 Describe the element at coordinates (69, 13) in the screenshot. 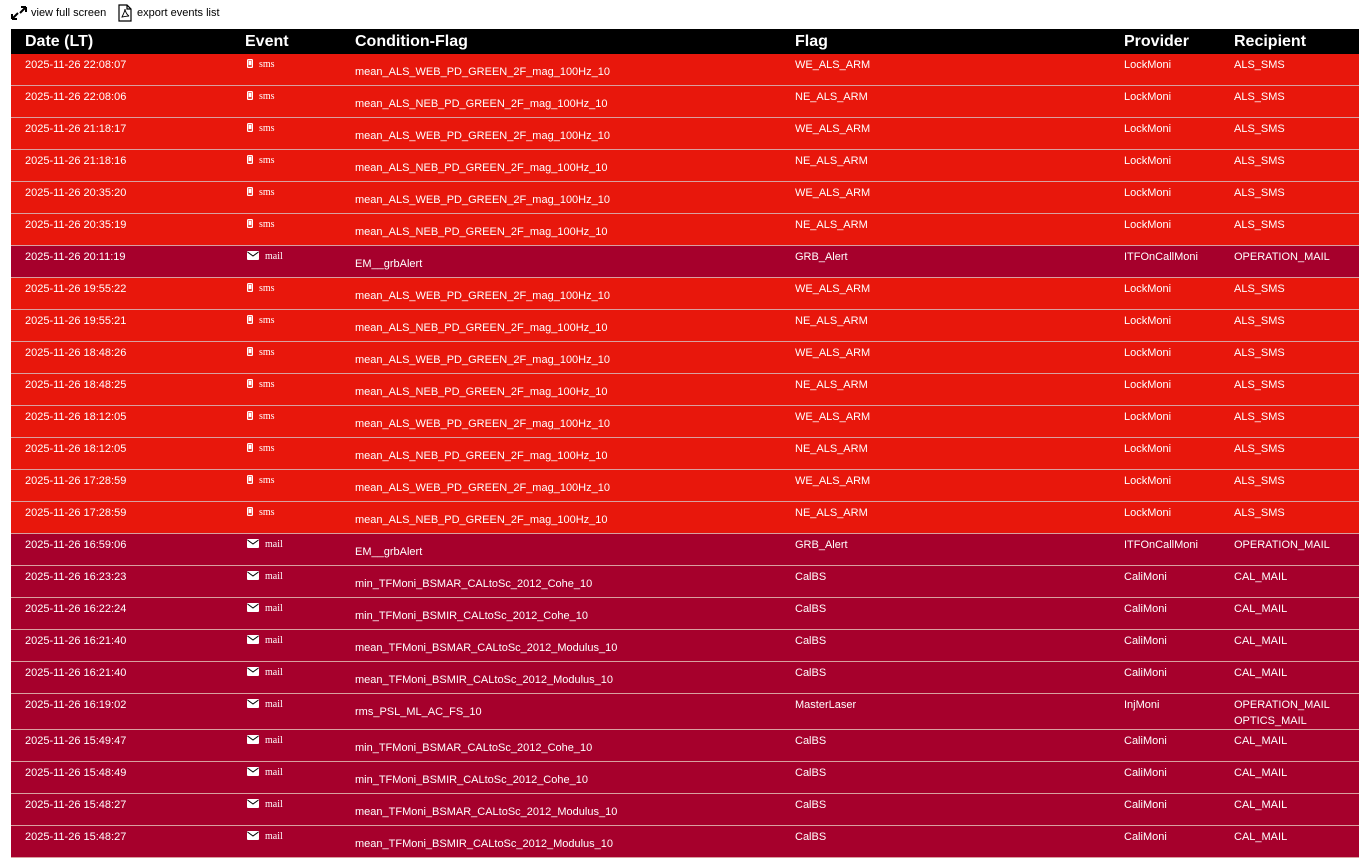

I see `full-screen-label: view full screen` at that location.